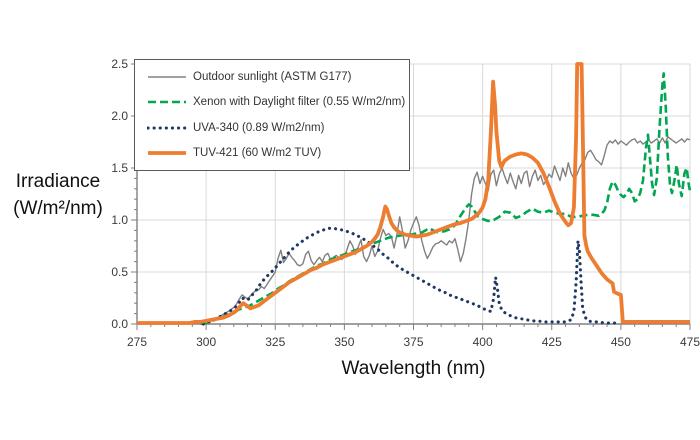 The width and height of the screenshot is (700, 440). I want to click on legend-item-tuv-421: TUV-421 (60 W/m2 TUV), so click(278, 153).